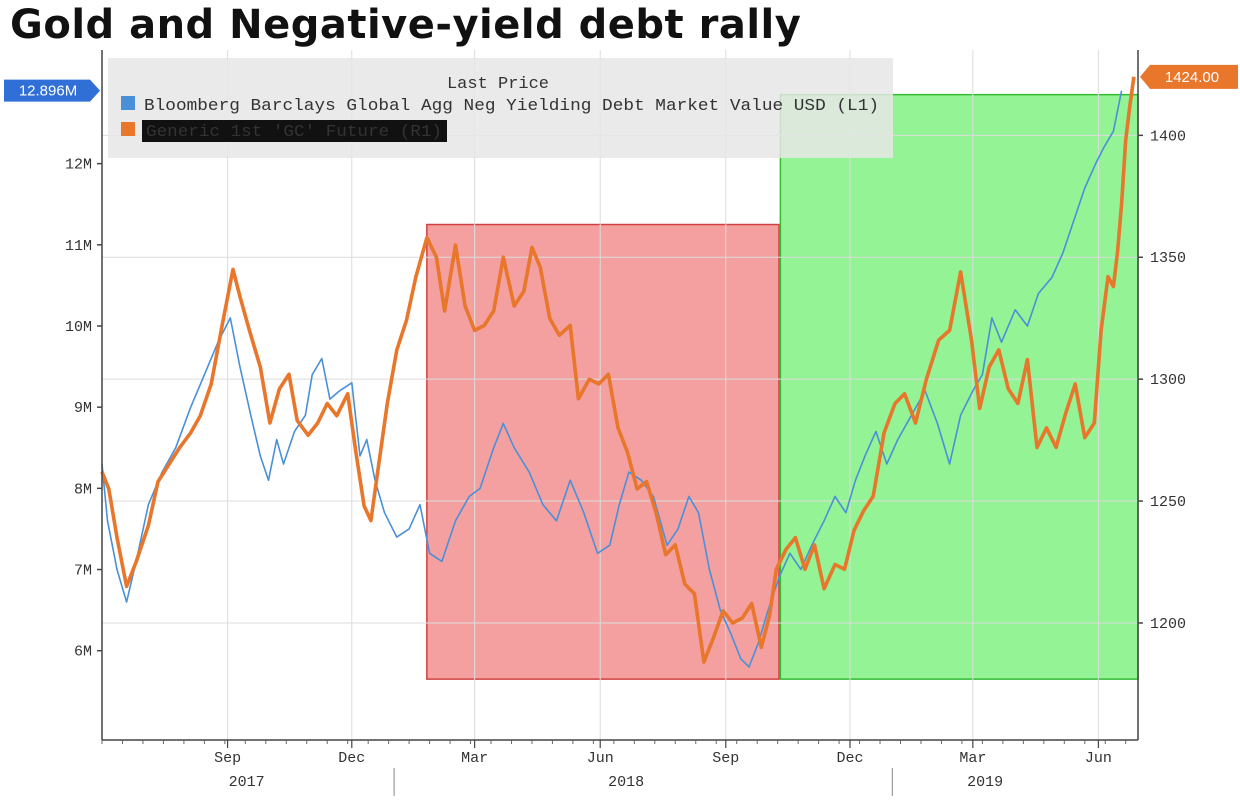 The height and width of the screenshot is (800, 1240). I want to click on right-axis-tick-label: 1300, so click(1168, 380).